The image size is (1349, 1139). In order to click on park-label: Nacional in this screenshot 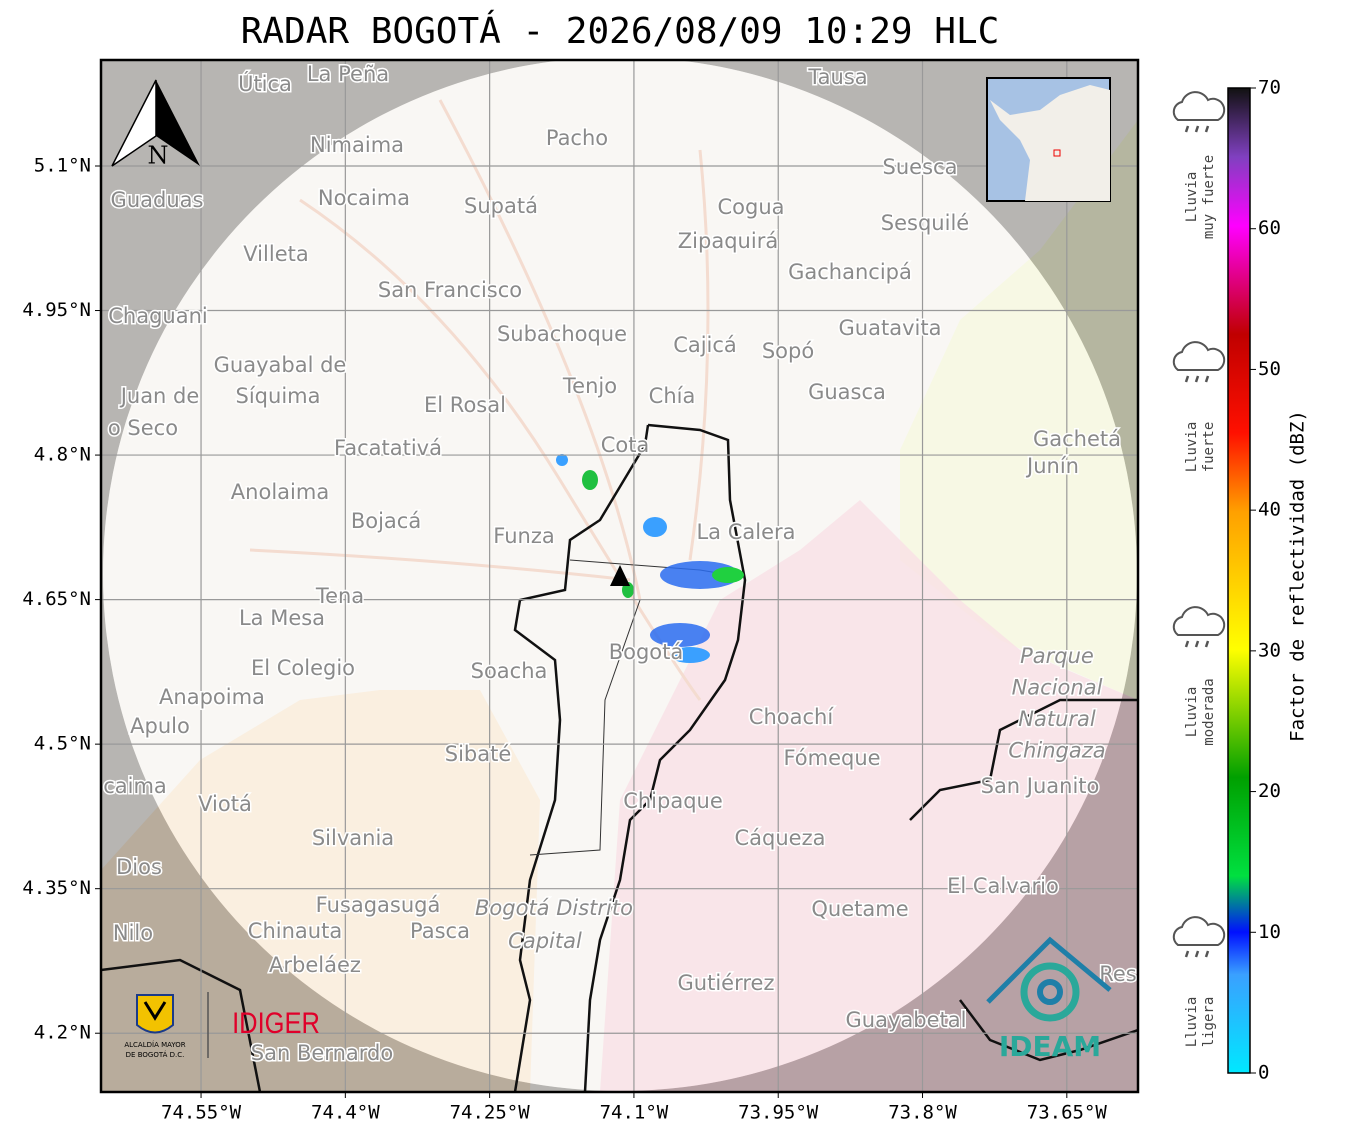, I will do `click(1057, 688)`.